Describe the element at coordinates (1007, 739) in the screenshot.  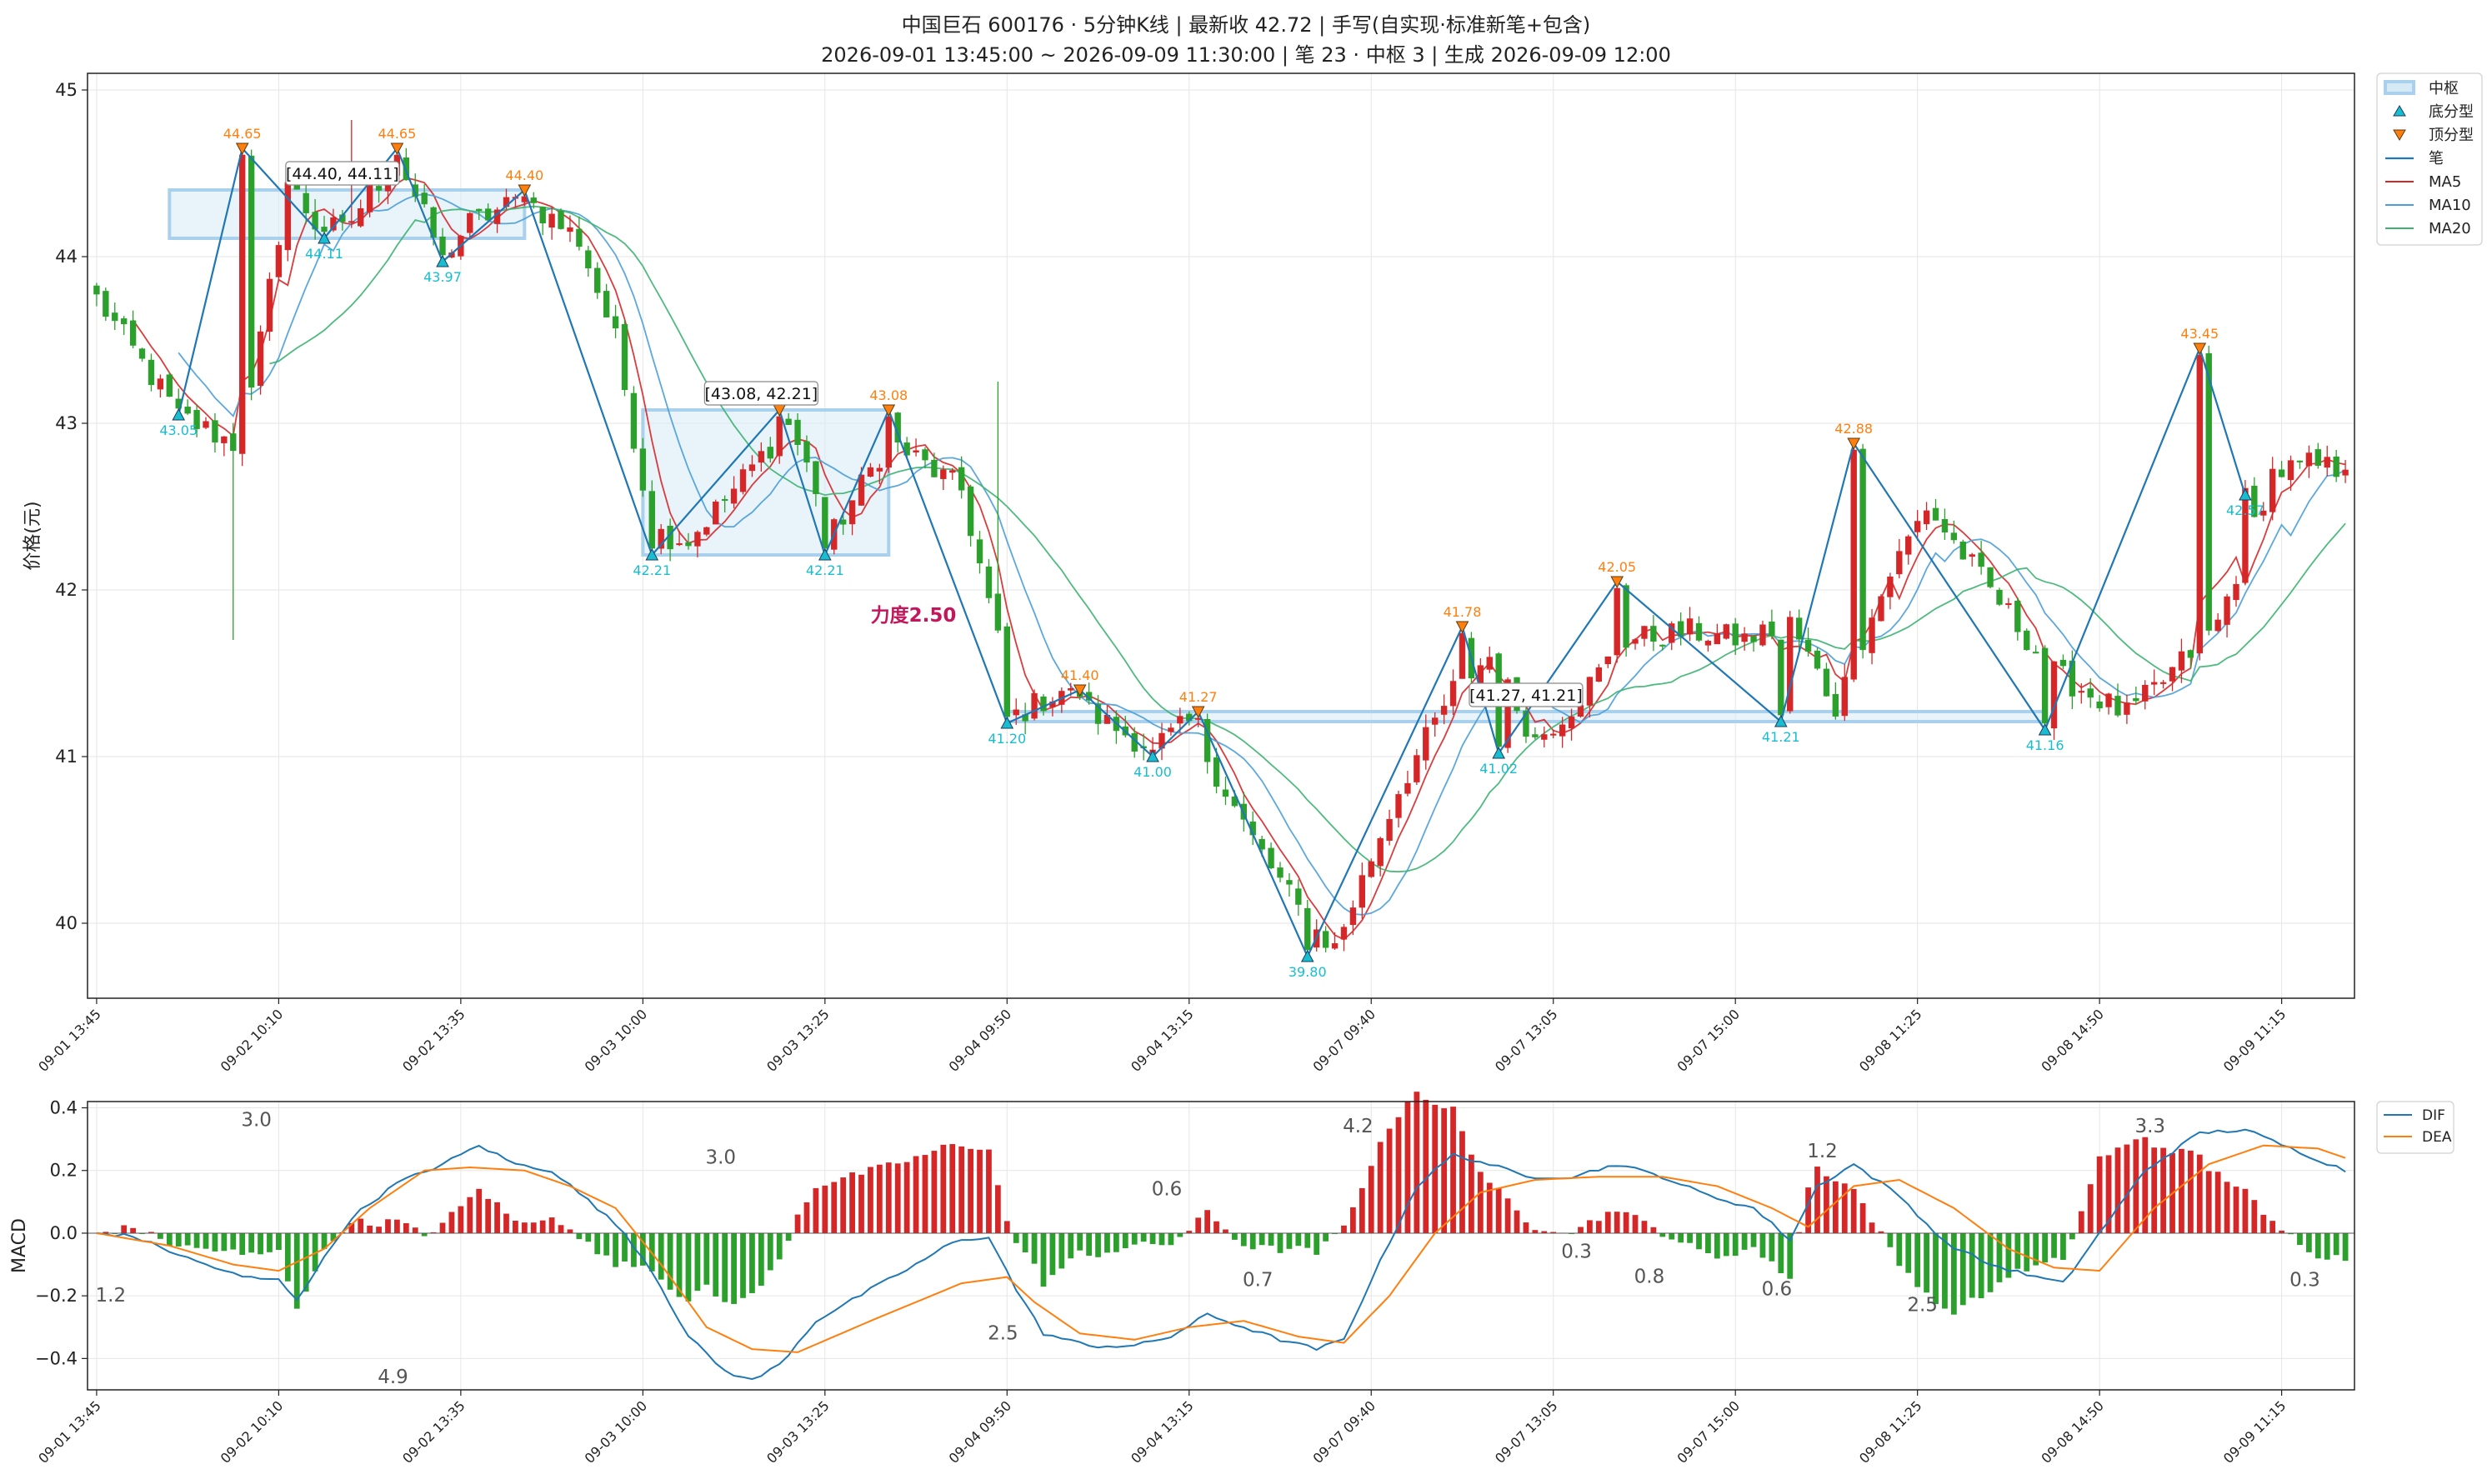
I see `fx-bottom-price-label: 41.20` at that location.